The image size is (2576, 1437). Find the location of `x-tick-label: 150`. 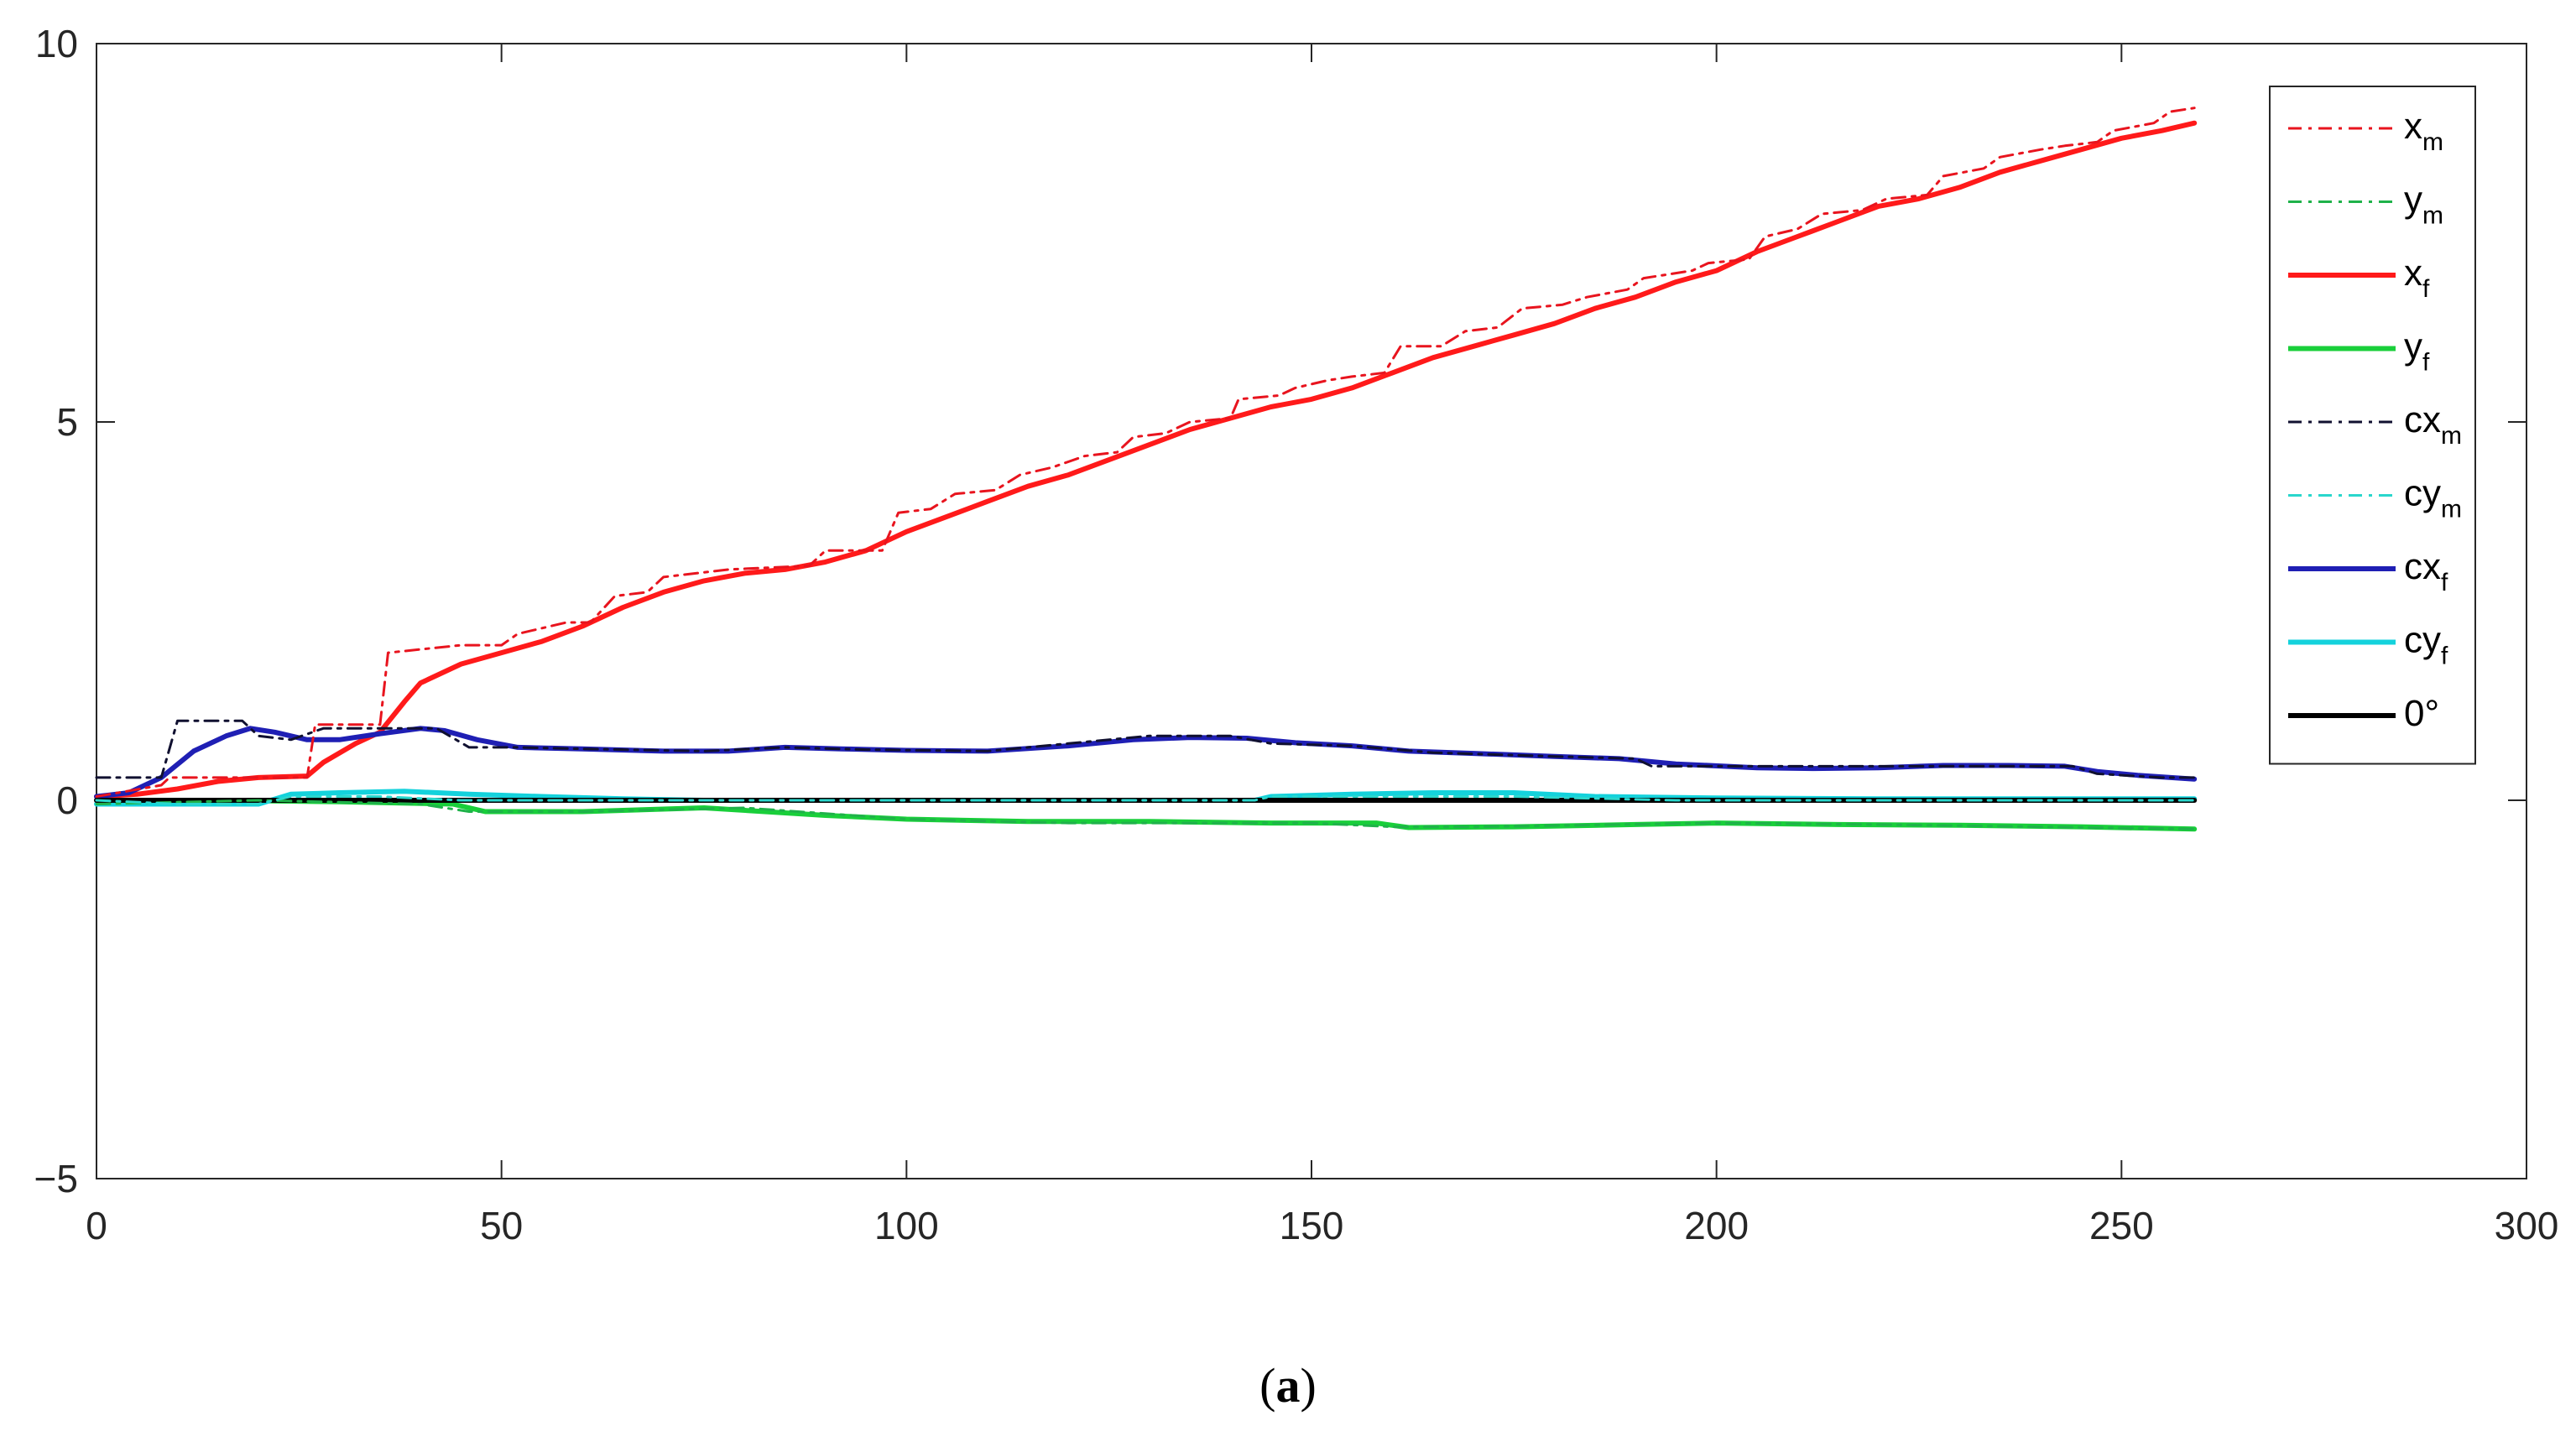

x-tick-label: 150 is located at coordinates (1312, 1225).